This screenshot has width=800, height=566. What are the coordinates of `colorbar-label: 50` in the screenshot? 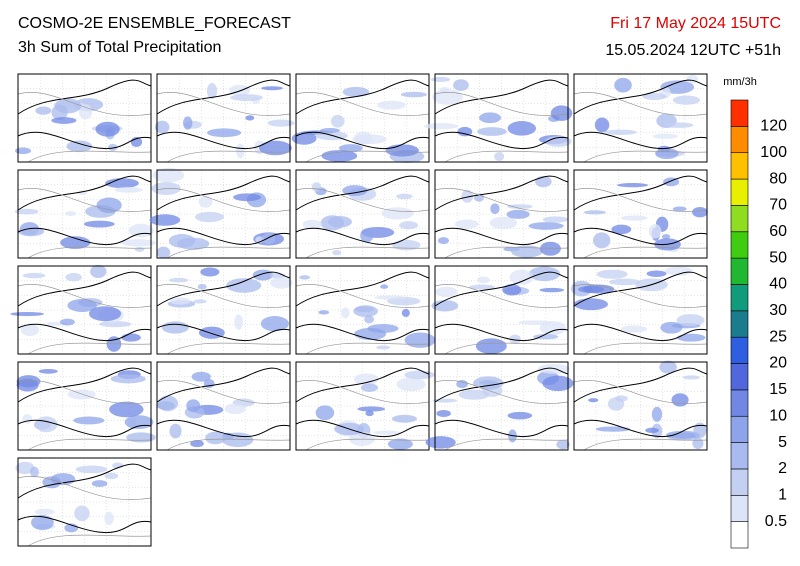 It's located at (778, 257).